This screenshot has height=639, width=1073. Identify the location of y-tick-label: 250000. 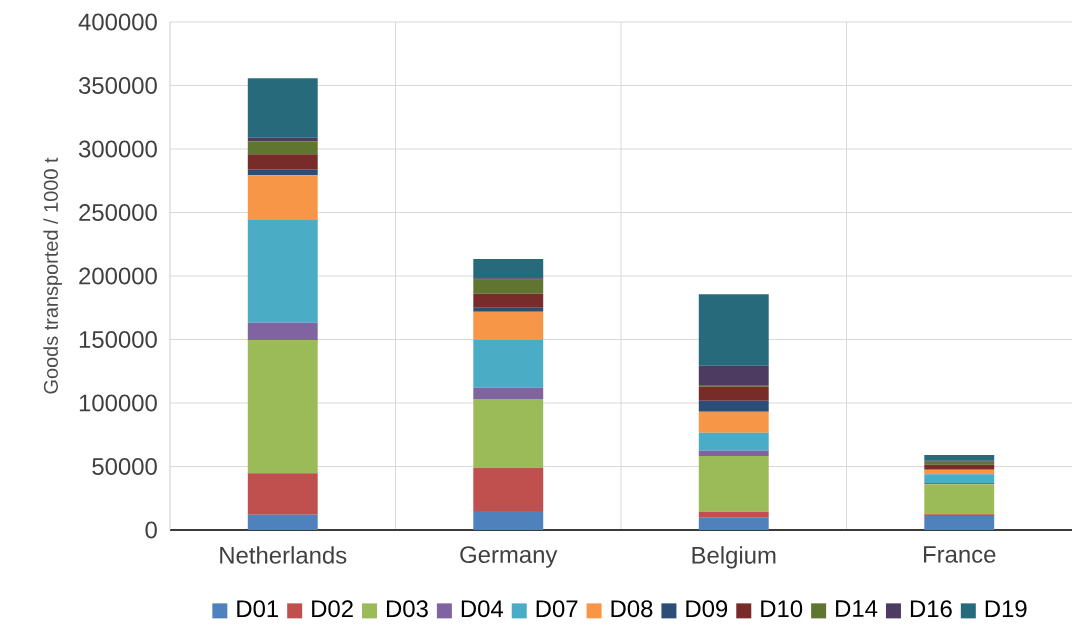
(118, 212).